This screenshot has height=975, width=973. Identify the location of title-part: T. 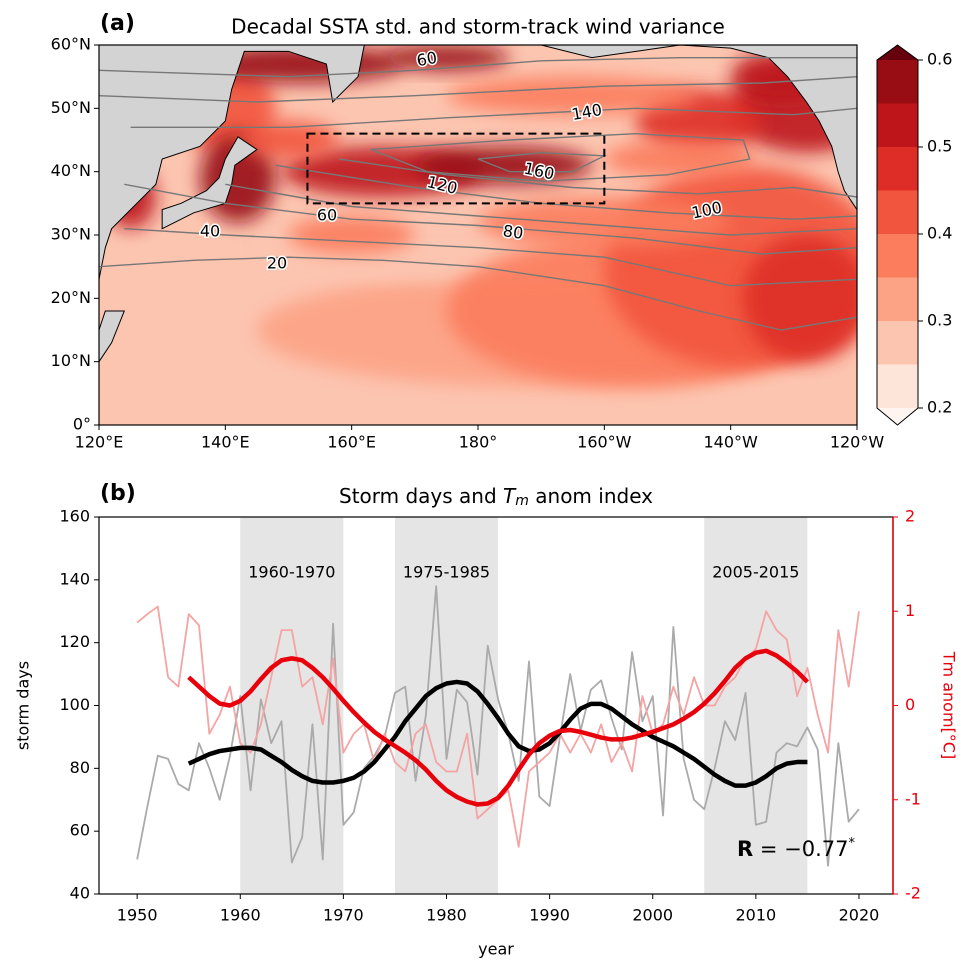
(510, 496).